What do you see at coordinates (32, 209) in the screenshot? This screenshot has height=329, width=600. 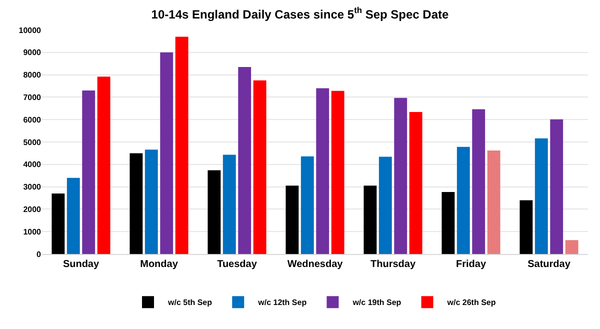 I see `y-tick-label: 2000` at bounding box center [32, 209].